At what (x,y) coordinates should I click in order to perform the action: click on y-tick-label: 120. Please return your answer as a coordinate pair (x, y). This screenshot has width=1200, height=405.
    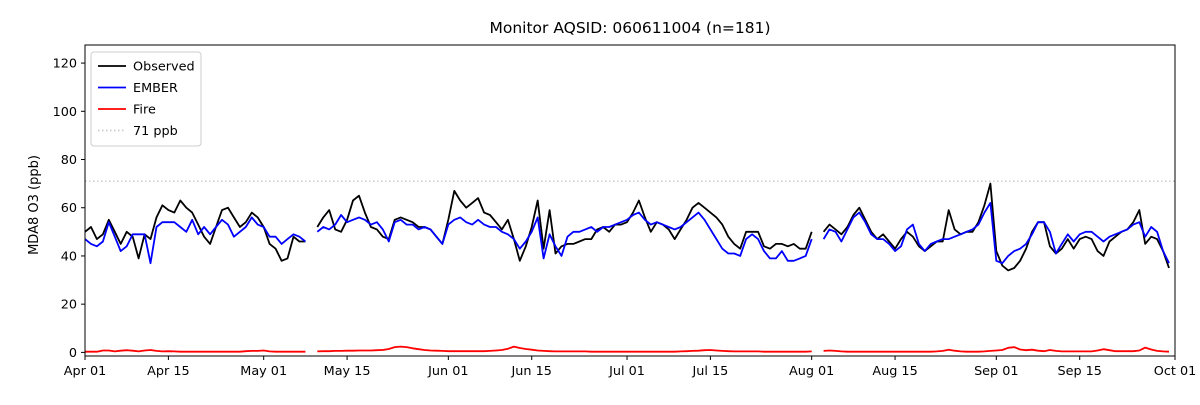
    Looking at the image, I should click on (65, 64).